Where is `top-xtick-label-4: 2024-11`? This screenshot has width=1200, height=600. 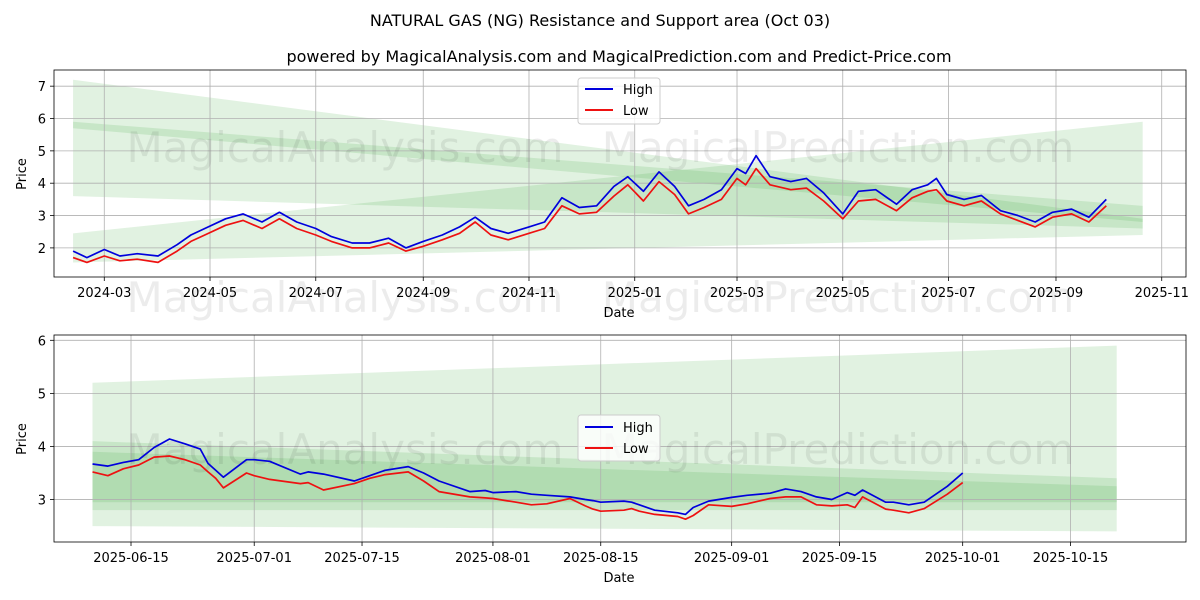 top-xtick-label-4: 2024-11 is located at coordinates (529, 293).